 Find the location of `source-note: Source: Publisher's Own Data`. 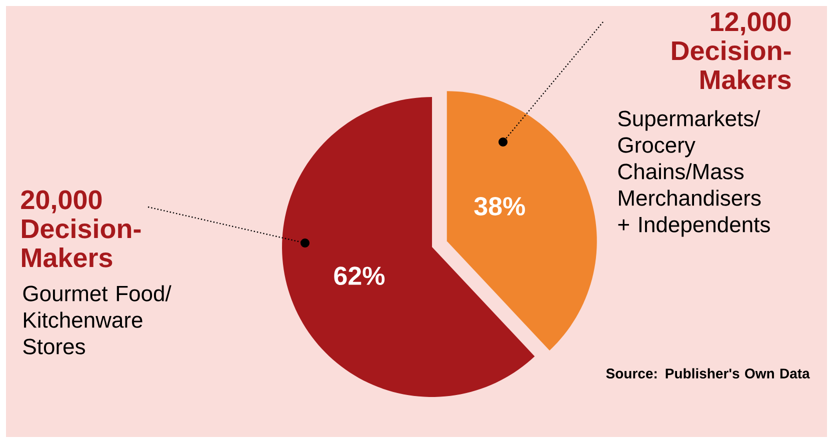

source-note: Source: Publisher's Own Data is located at coordinates (708, 373).